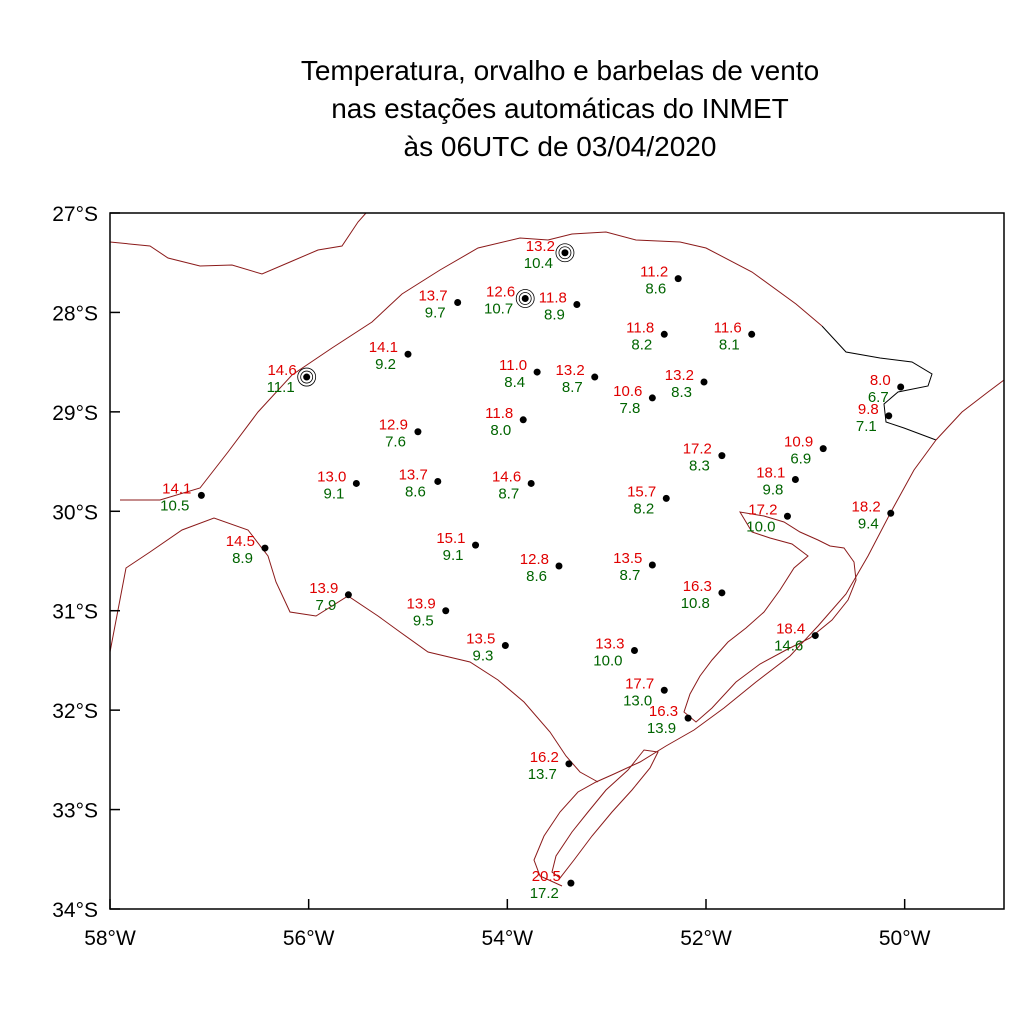 Image resolution: width=1024 pixels, height=1024 pixels. Describe the element at coordinates (75, 910) in the screenshot. I see `y-tick-label: 34°S` at that location.